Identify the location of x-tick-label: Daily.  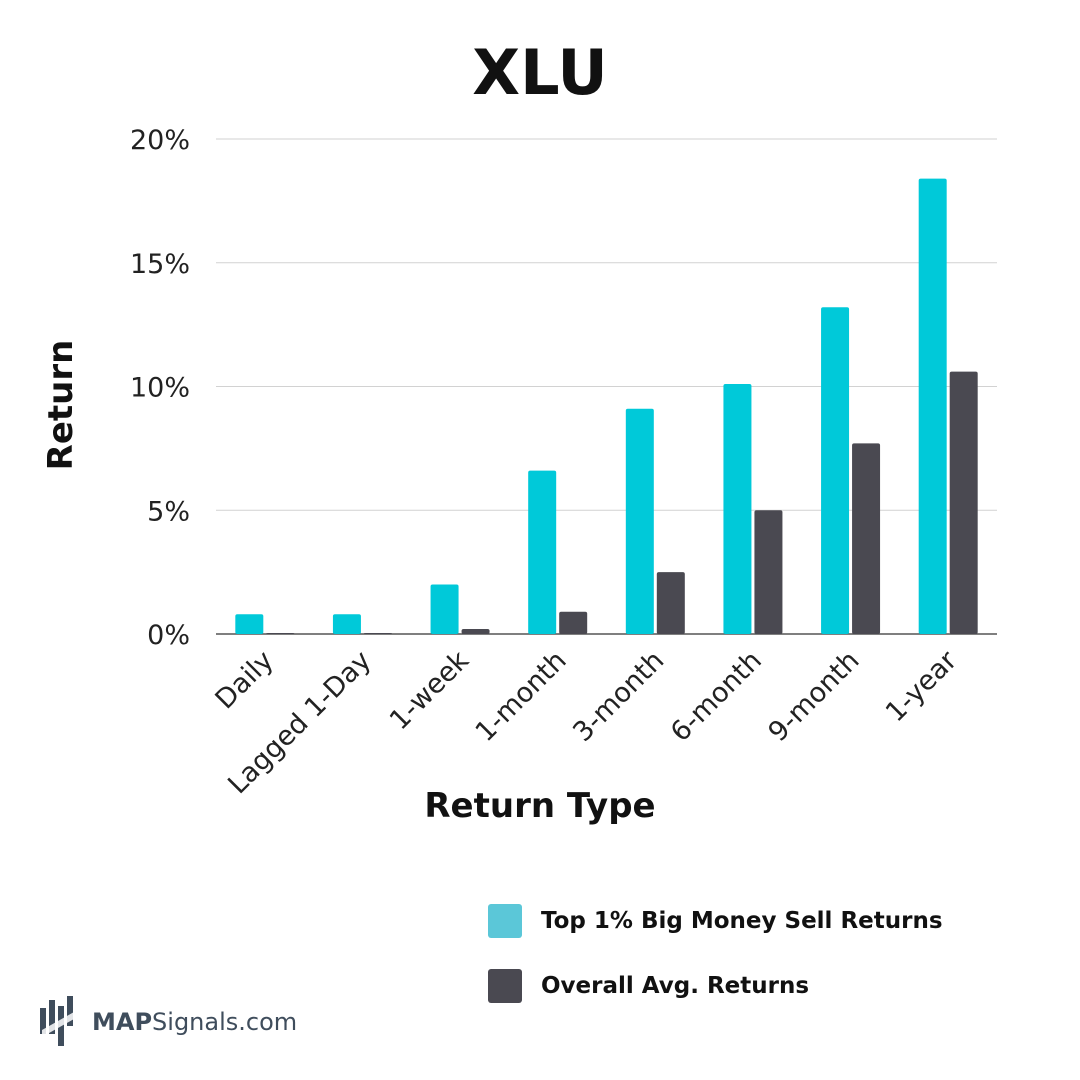
(245, 680).